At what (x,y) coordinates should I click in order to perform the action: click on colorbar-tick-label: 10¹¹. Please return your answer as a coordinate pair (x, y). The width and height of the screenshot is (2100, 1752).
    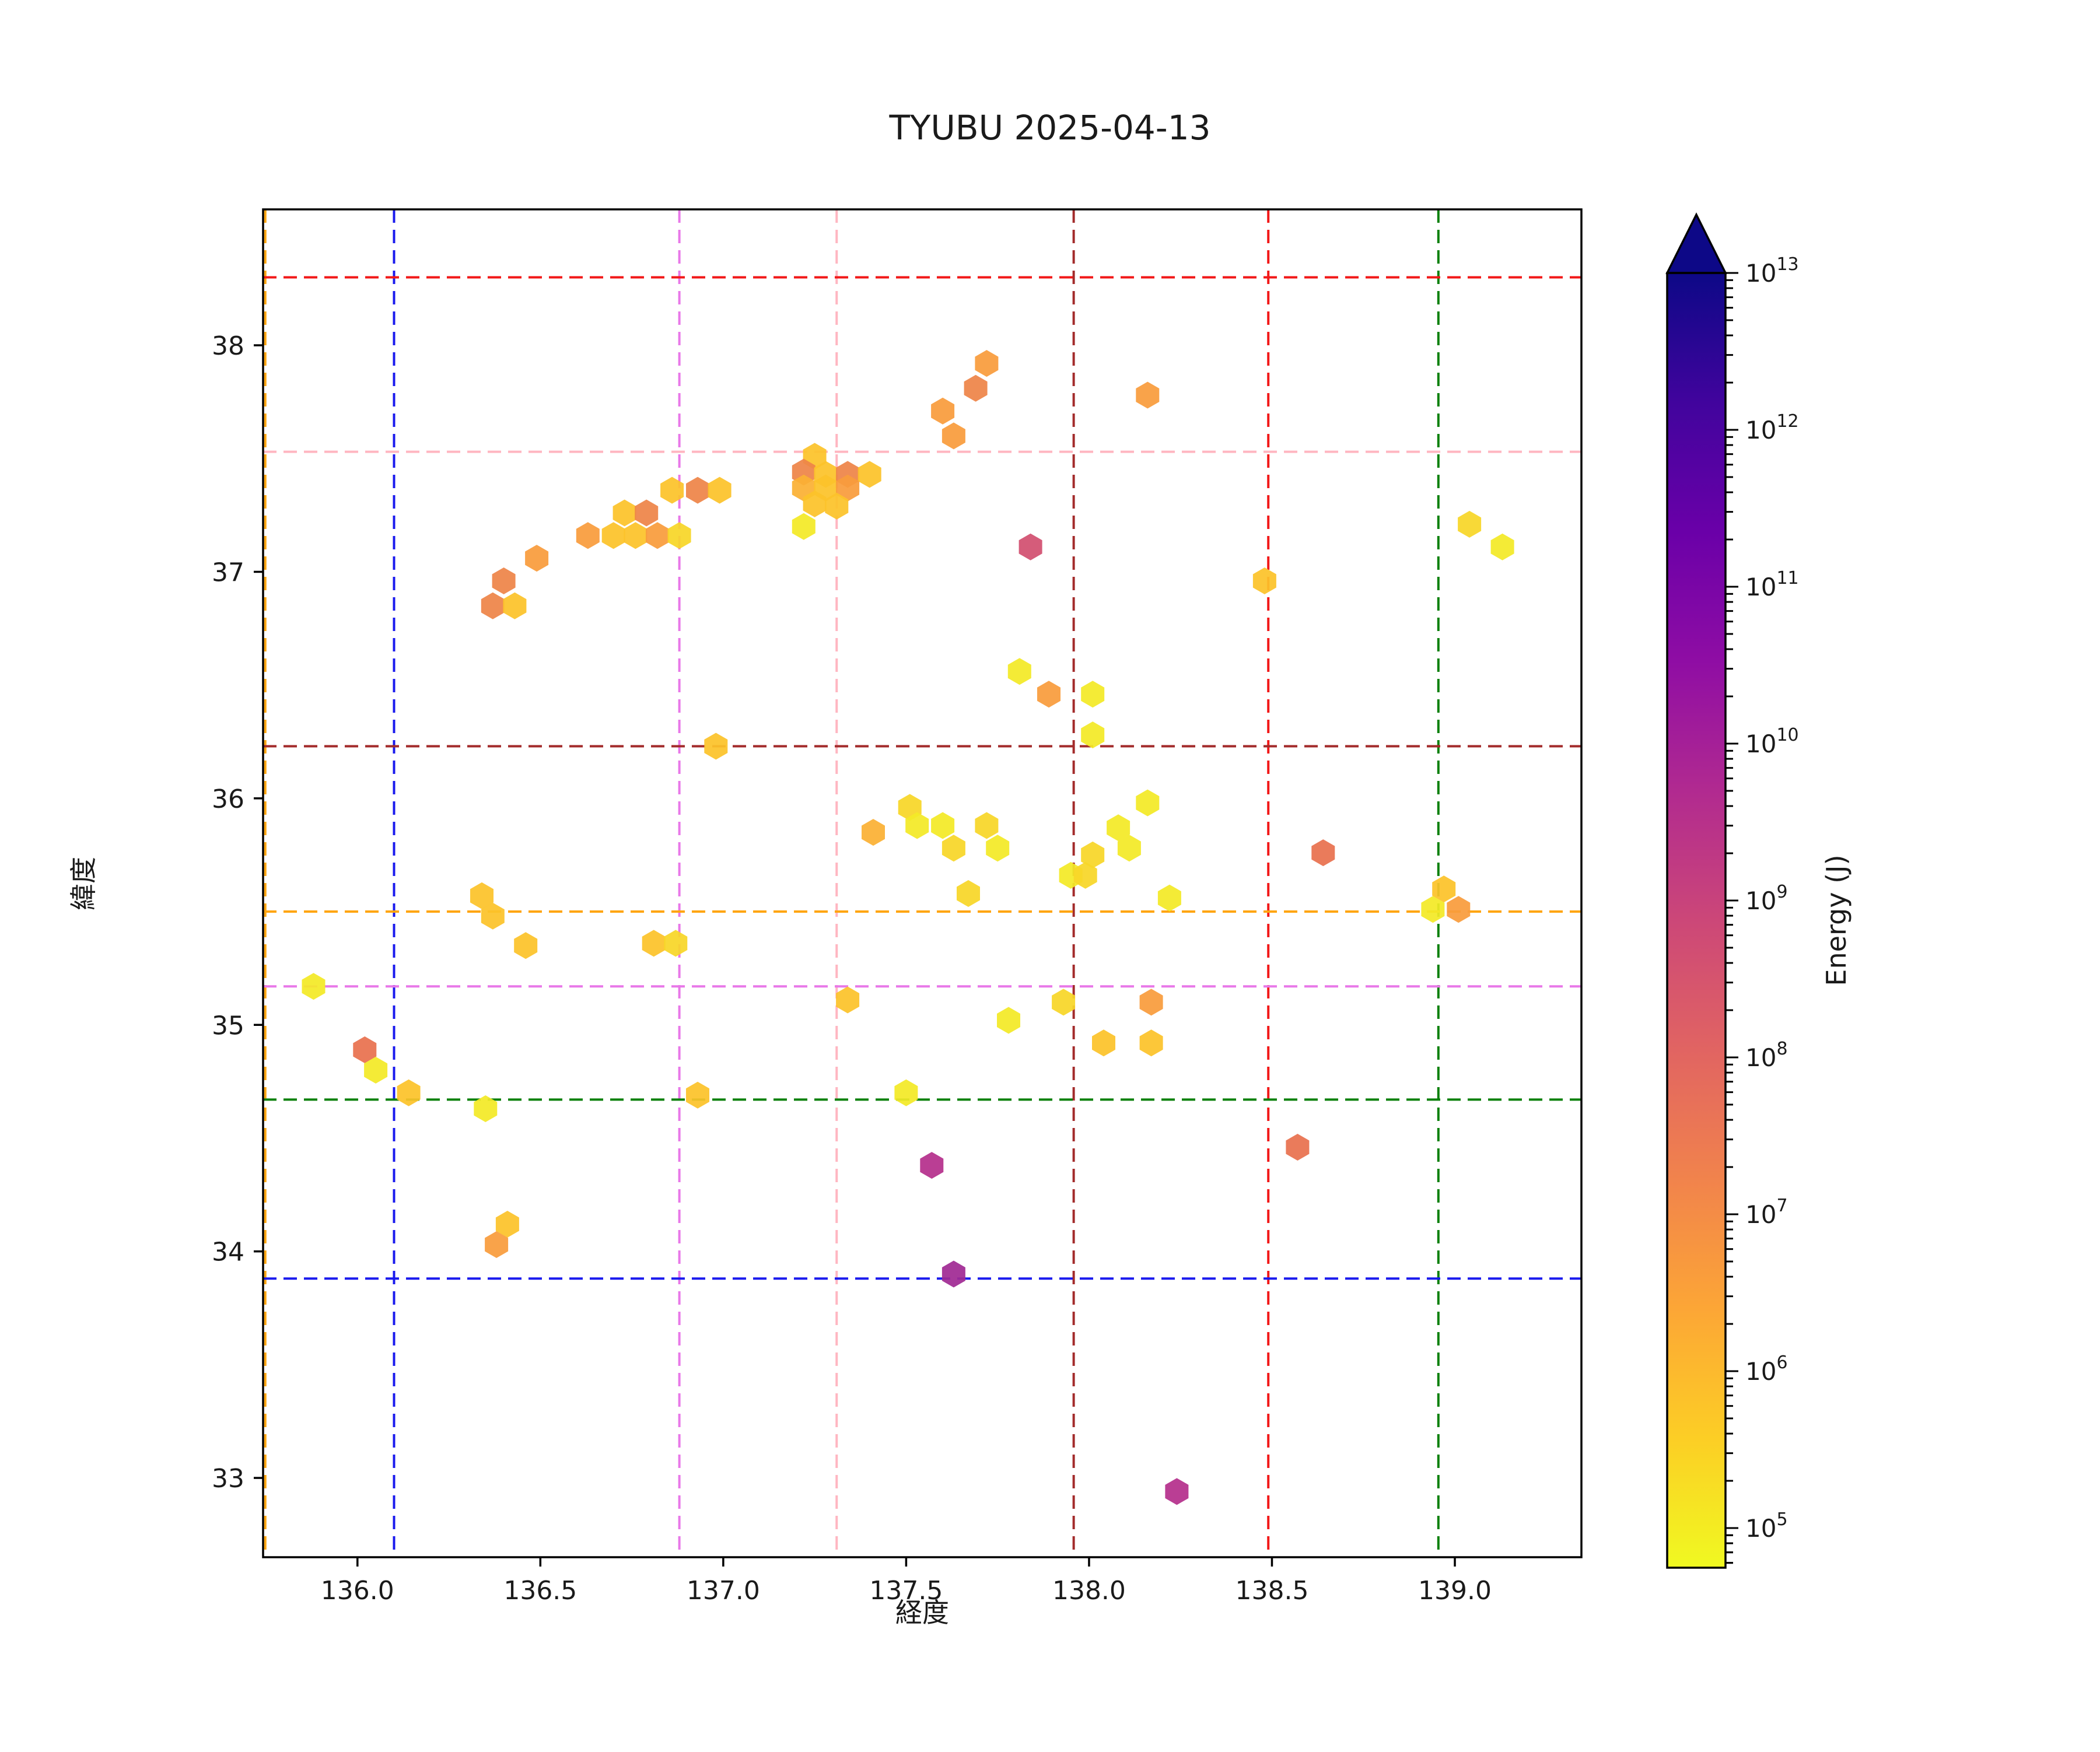
    Looking at the image, I should click on (1772, 584).